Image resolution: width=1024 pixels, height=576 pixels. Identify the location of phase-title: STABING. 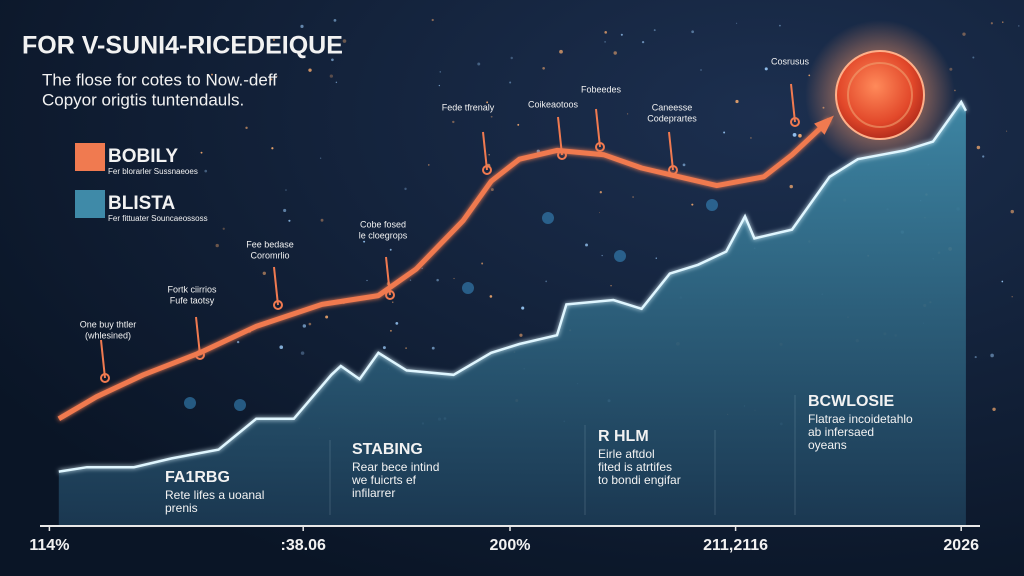
(387, 449).